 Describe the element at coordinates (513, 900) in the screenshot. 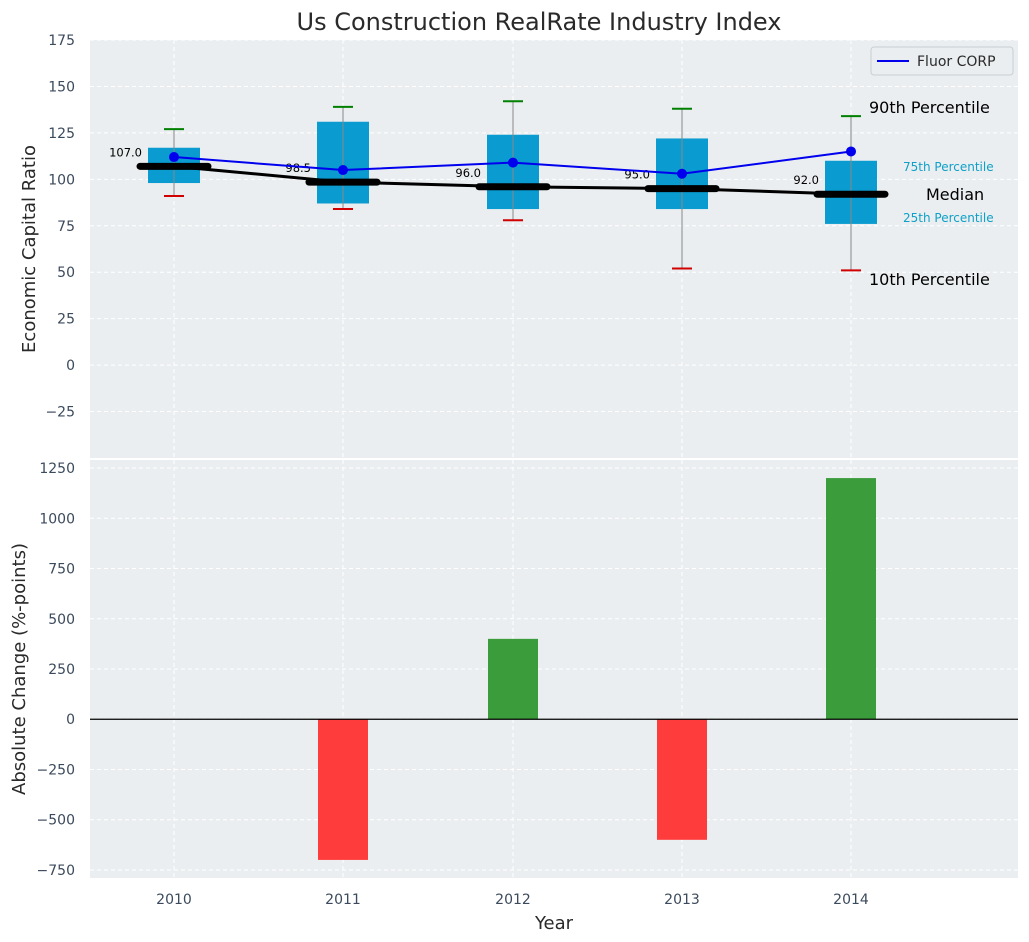

I see `x-tick-label: 2012` at that location.